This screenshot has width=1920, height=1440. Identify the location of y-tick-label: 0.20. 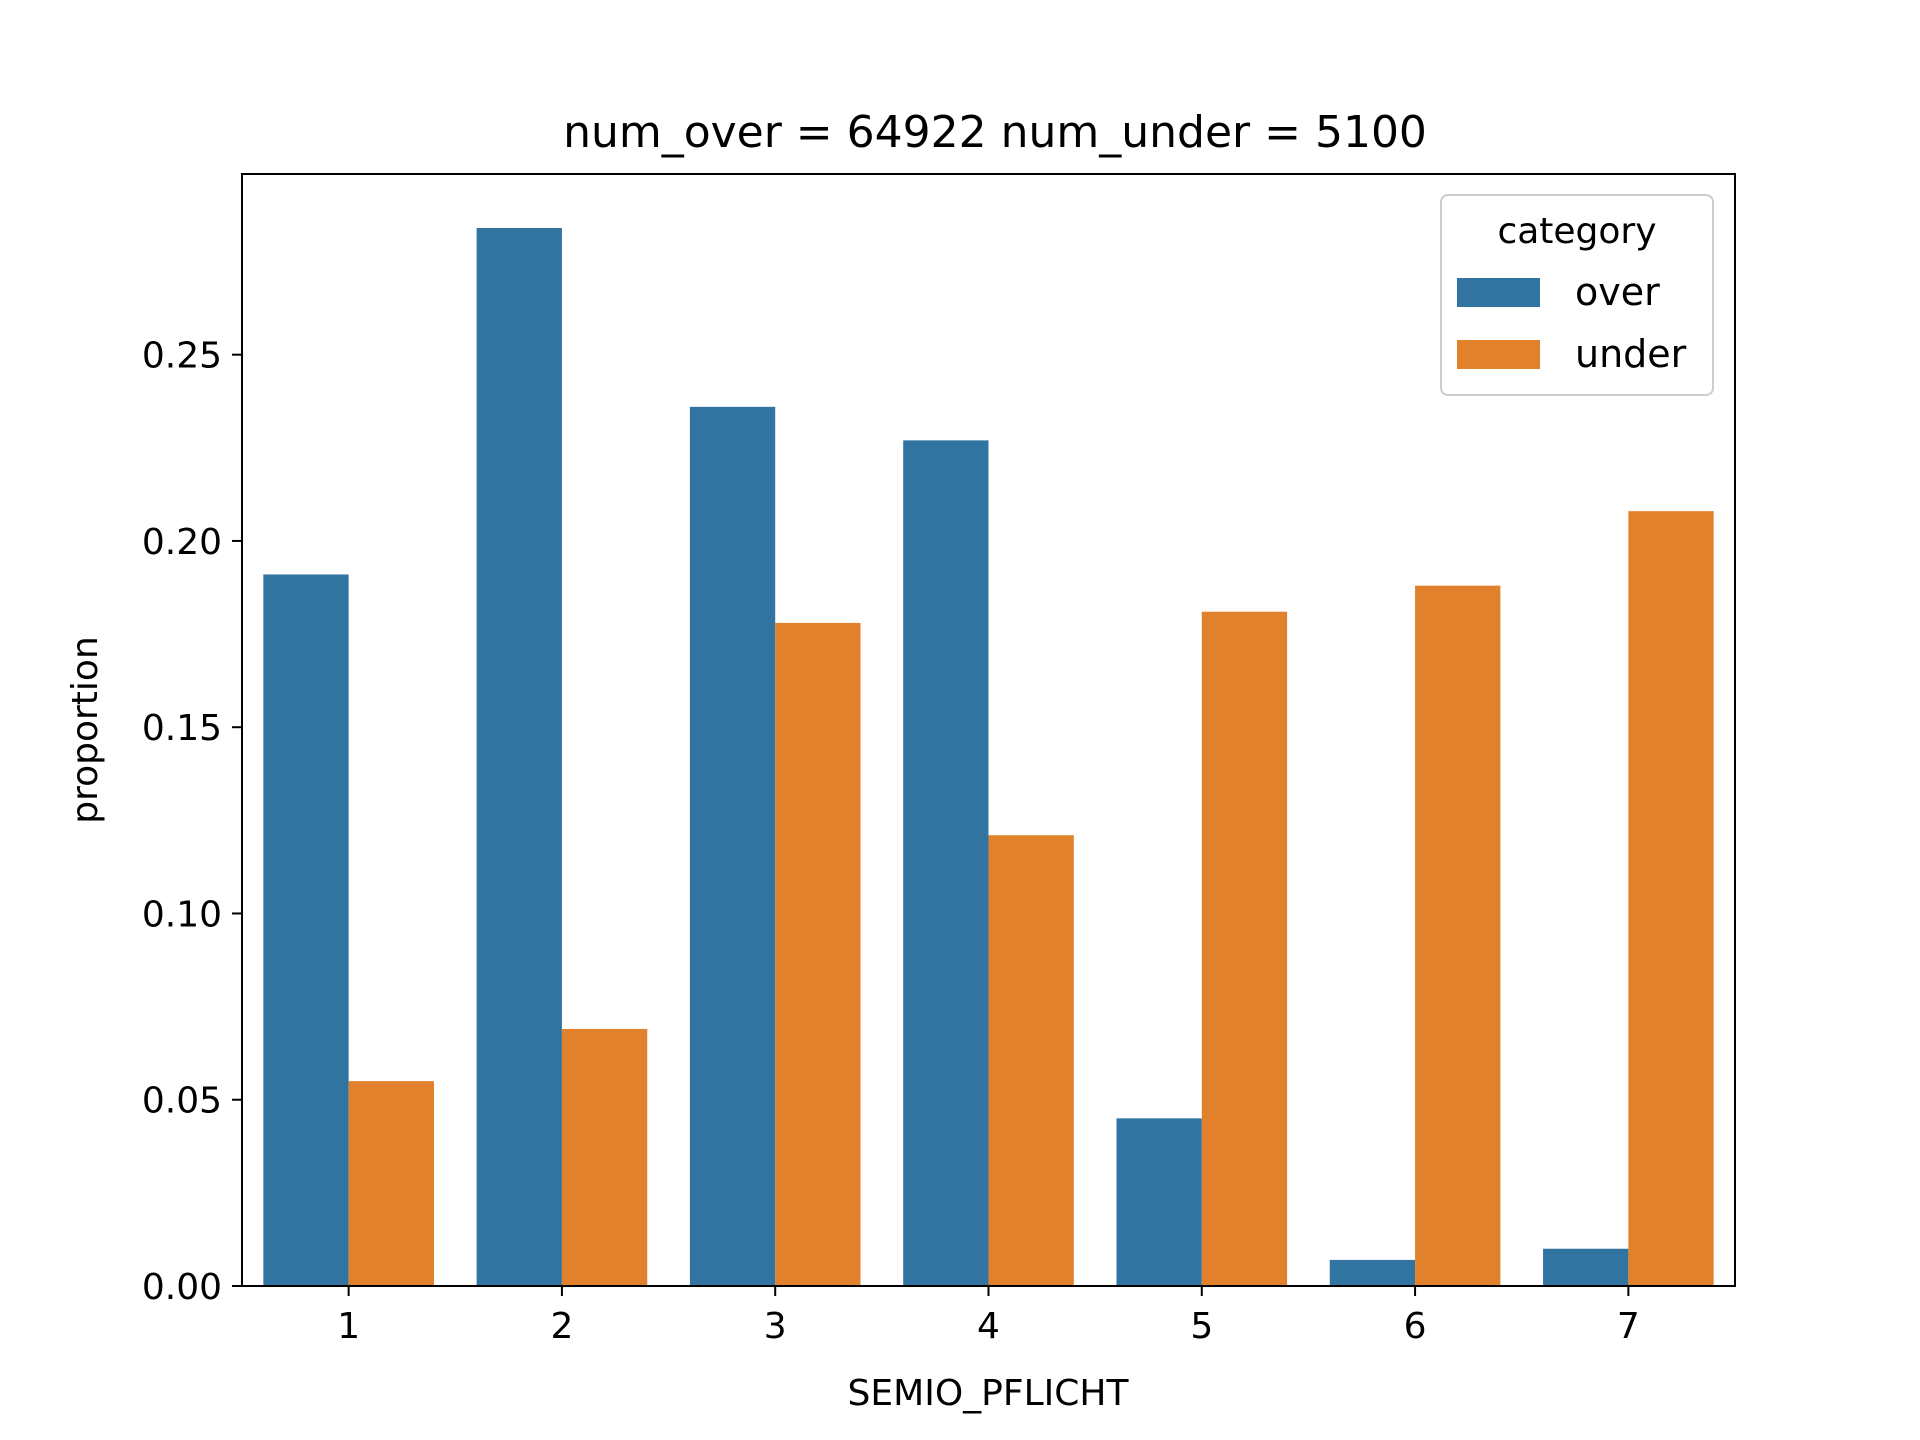
(182, 542).